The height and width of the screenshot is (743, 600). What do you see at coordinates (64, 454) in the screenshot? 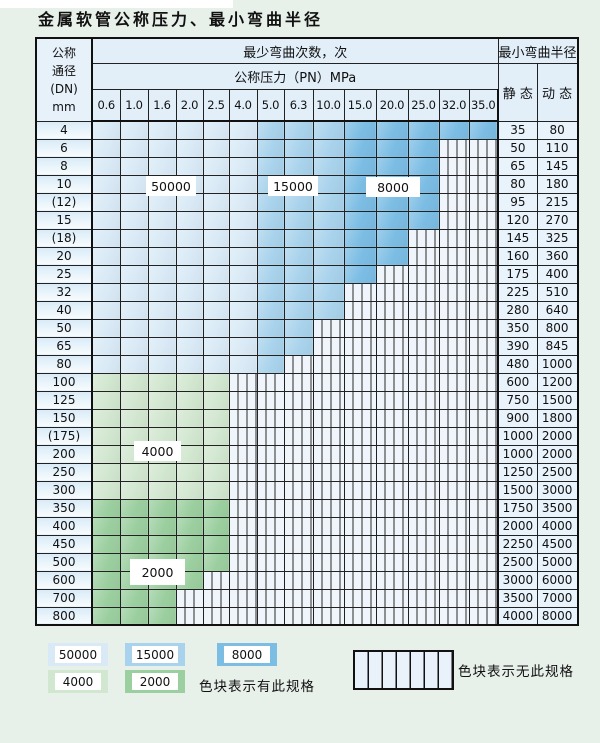
I see `dn-label: 200` at bounding box center [64, 454].